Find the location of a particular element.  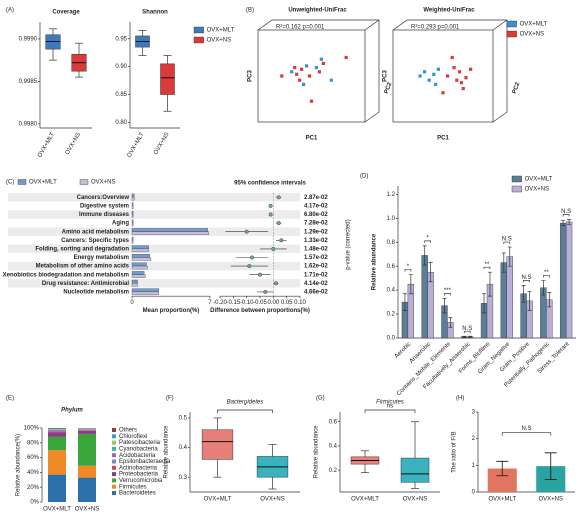

panel-label: (H) is located at coordinates (460, 399).